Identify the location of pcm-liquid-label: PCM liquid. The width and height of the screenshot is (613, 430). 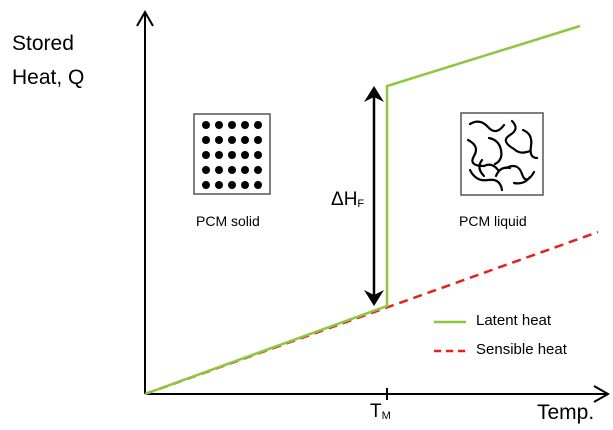
(493, 221).